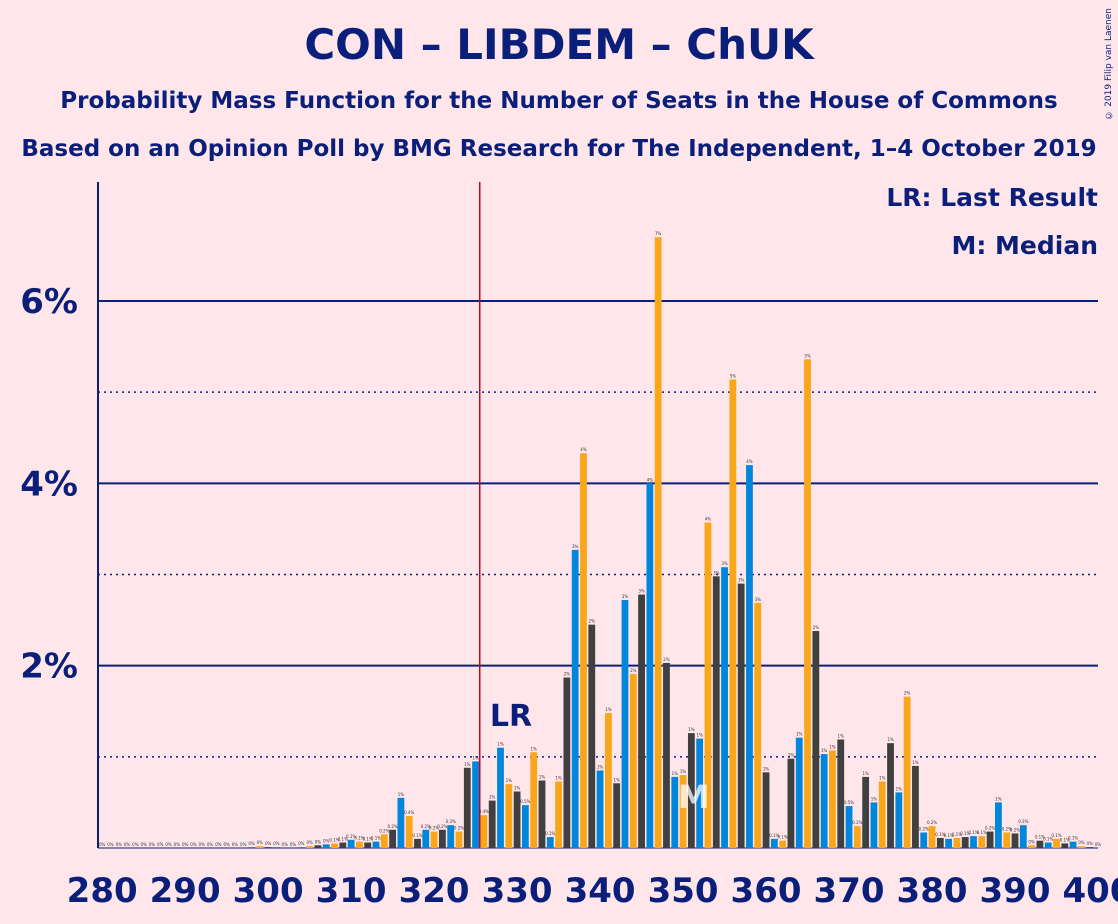 This screenshot has height=924, width=1118. Describe the element at coordinates (992, 197) in the screenshot. I see `legend-last-result: LR: Last Result` at that location.